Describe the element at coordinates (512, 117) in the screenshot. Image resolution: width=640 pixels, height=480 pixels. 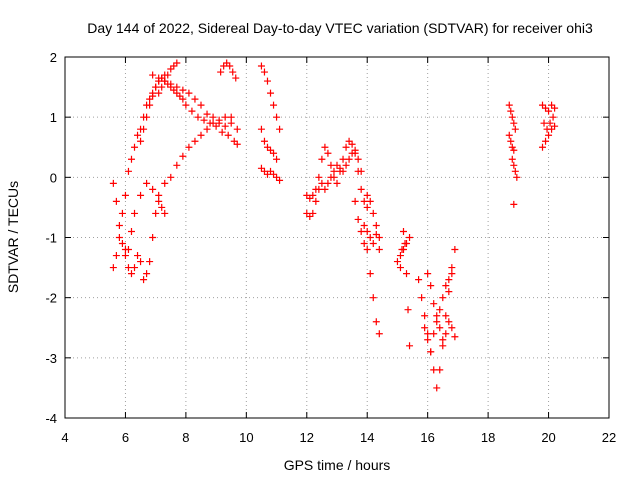
I see `series-arc-u` at that location.